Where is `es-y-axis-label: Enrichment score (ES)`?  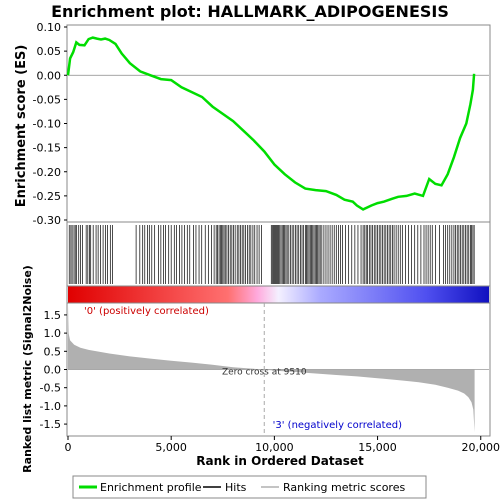
es-y-axis-label: Enrichment score (ES) is located at coordinates (21, 126).